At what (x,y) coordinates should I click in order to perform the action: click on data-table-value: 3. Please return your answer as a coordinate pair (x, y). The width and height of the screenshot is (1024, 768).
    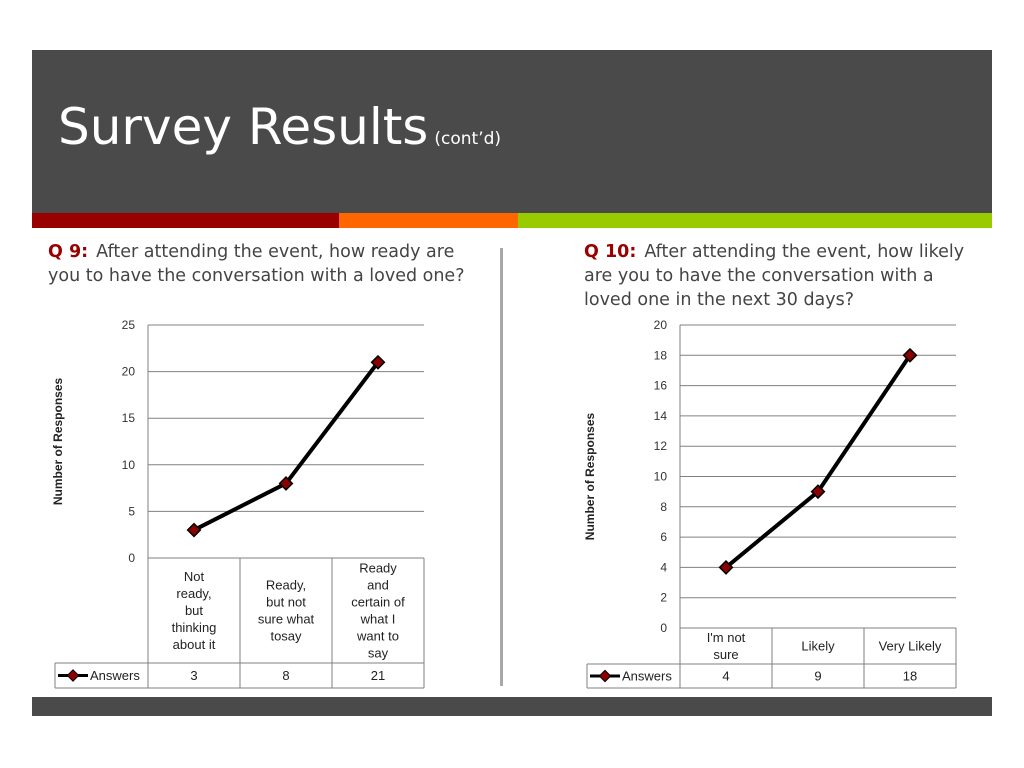
    Looking at the image, I should click on (193, 675).